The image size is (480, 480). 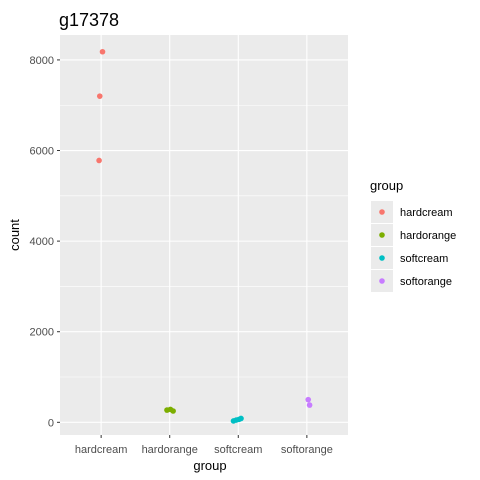 What do you see at coordinates (101, 106) in the screenshot?
I see `series-hardcream` at bounding box center [101, 106].